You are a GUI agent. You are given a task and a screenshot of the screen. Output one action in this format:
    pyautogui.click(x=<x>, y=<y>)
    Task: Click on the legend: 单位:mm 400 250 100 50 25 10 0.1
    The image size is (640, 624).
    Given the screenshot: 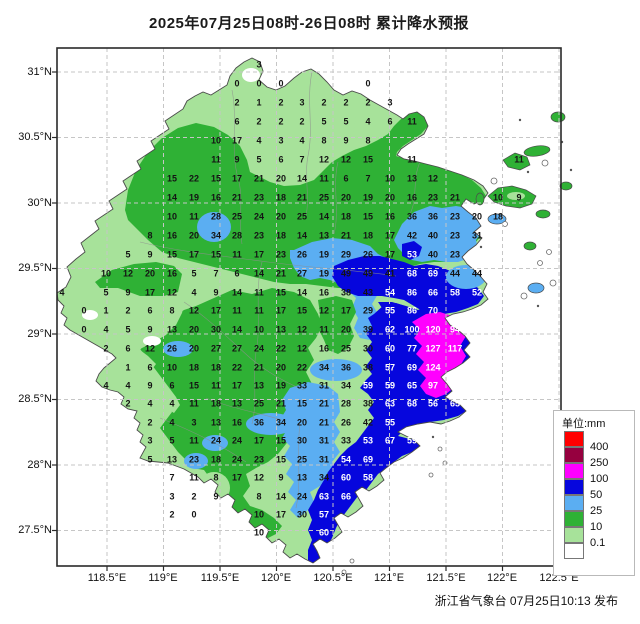 What is the action you would take?
    pyautogui.click(x=594, y=493)
    